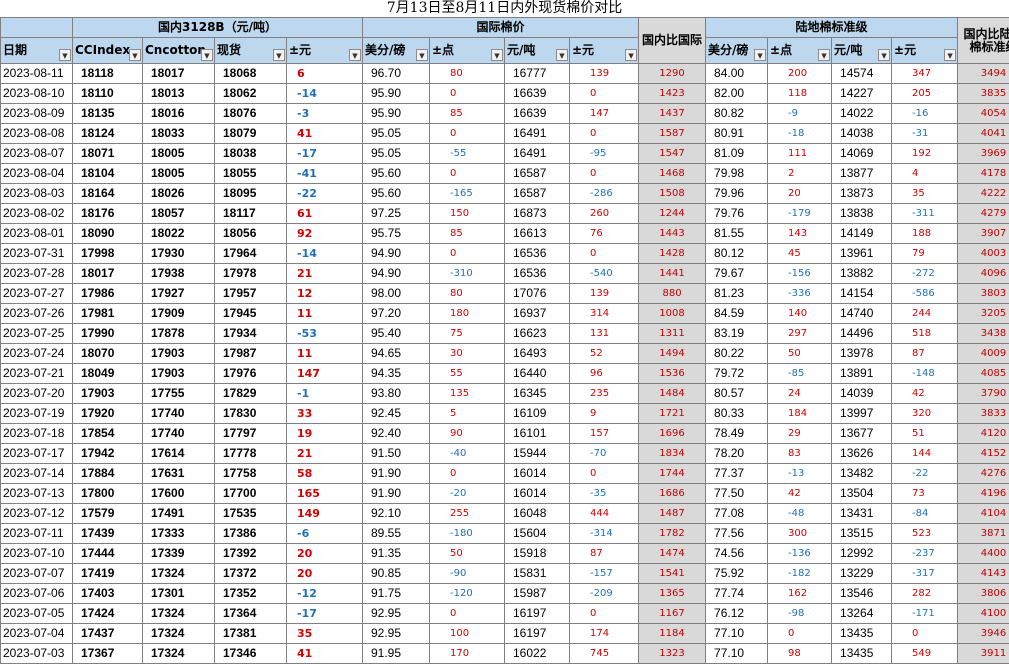 The image size is (1009, 664). What do you see at coordinates (604, 634) in the screenshot?
I see `table-cell: 174` at bounding box center [604, 634].